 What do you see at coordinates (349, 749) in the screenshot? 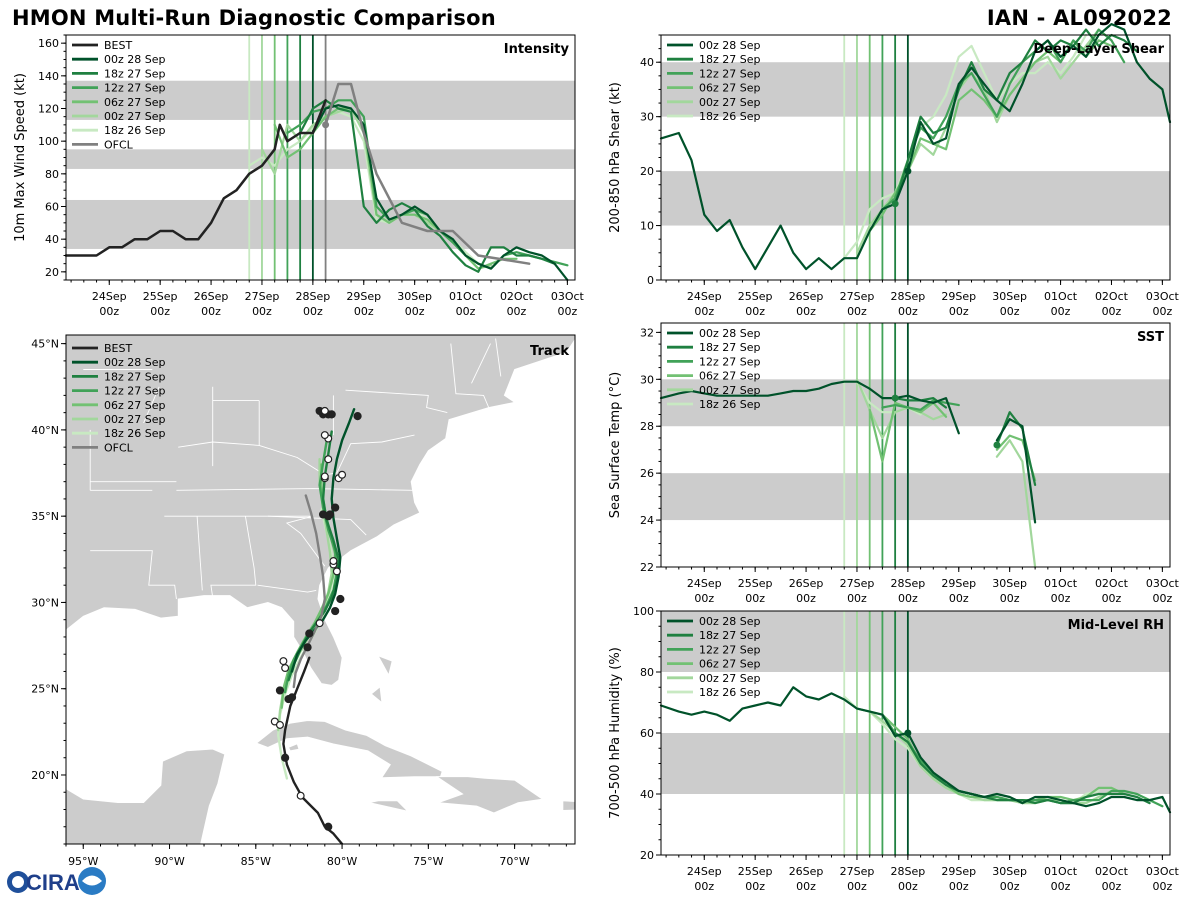
I see `cuba` at bounding box center [349, 749].